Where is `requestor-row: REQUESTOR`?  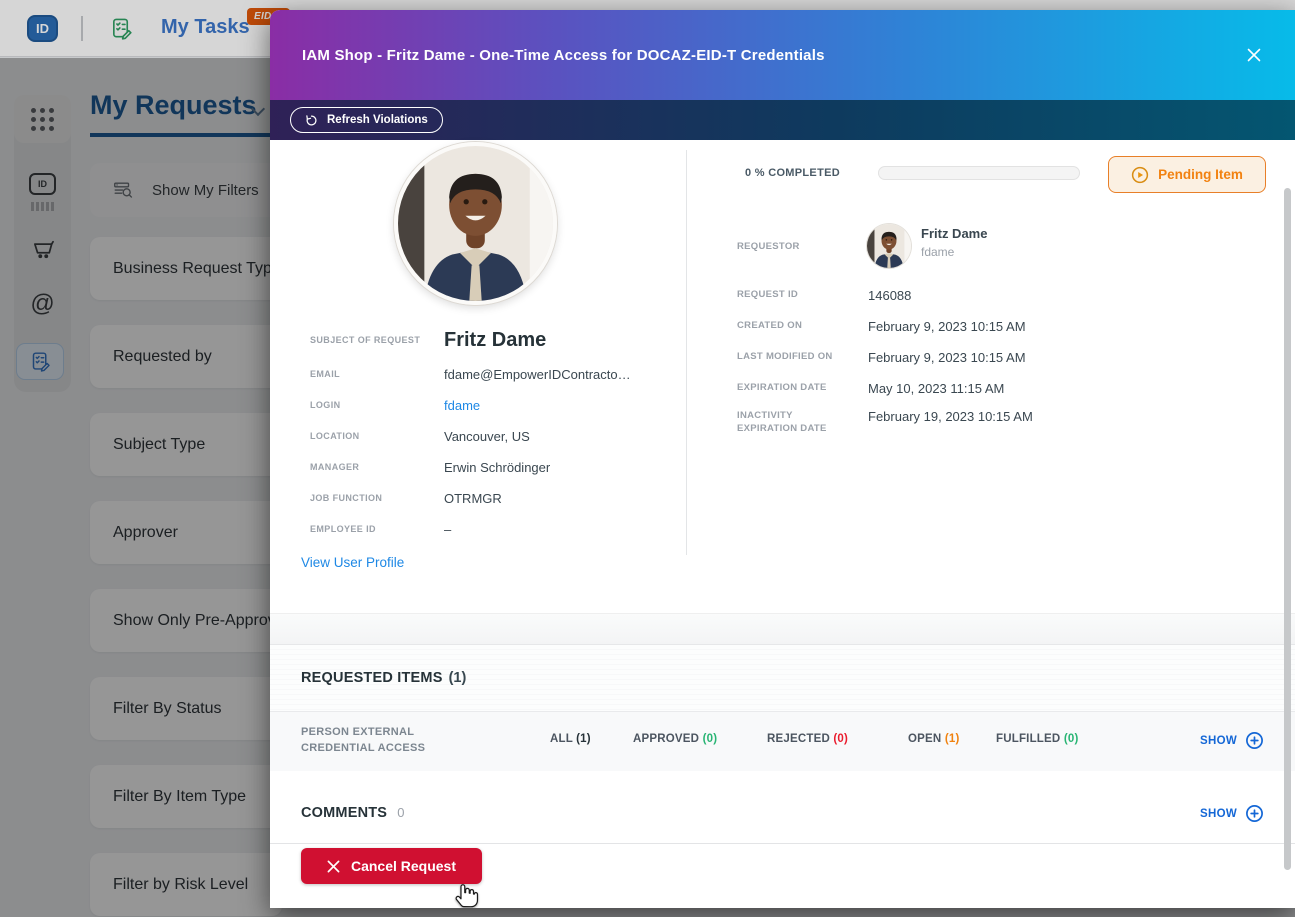 requestor-row: REQUESTOR is located at coordinates (768, 246).